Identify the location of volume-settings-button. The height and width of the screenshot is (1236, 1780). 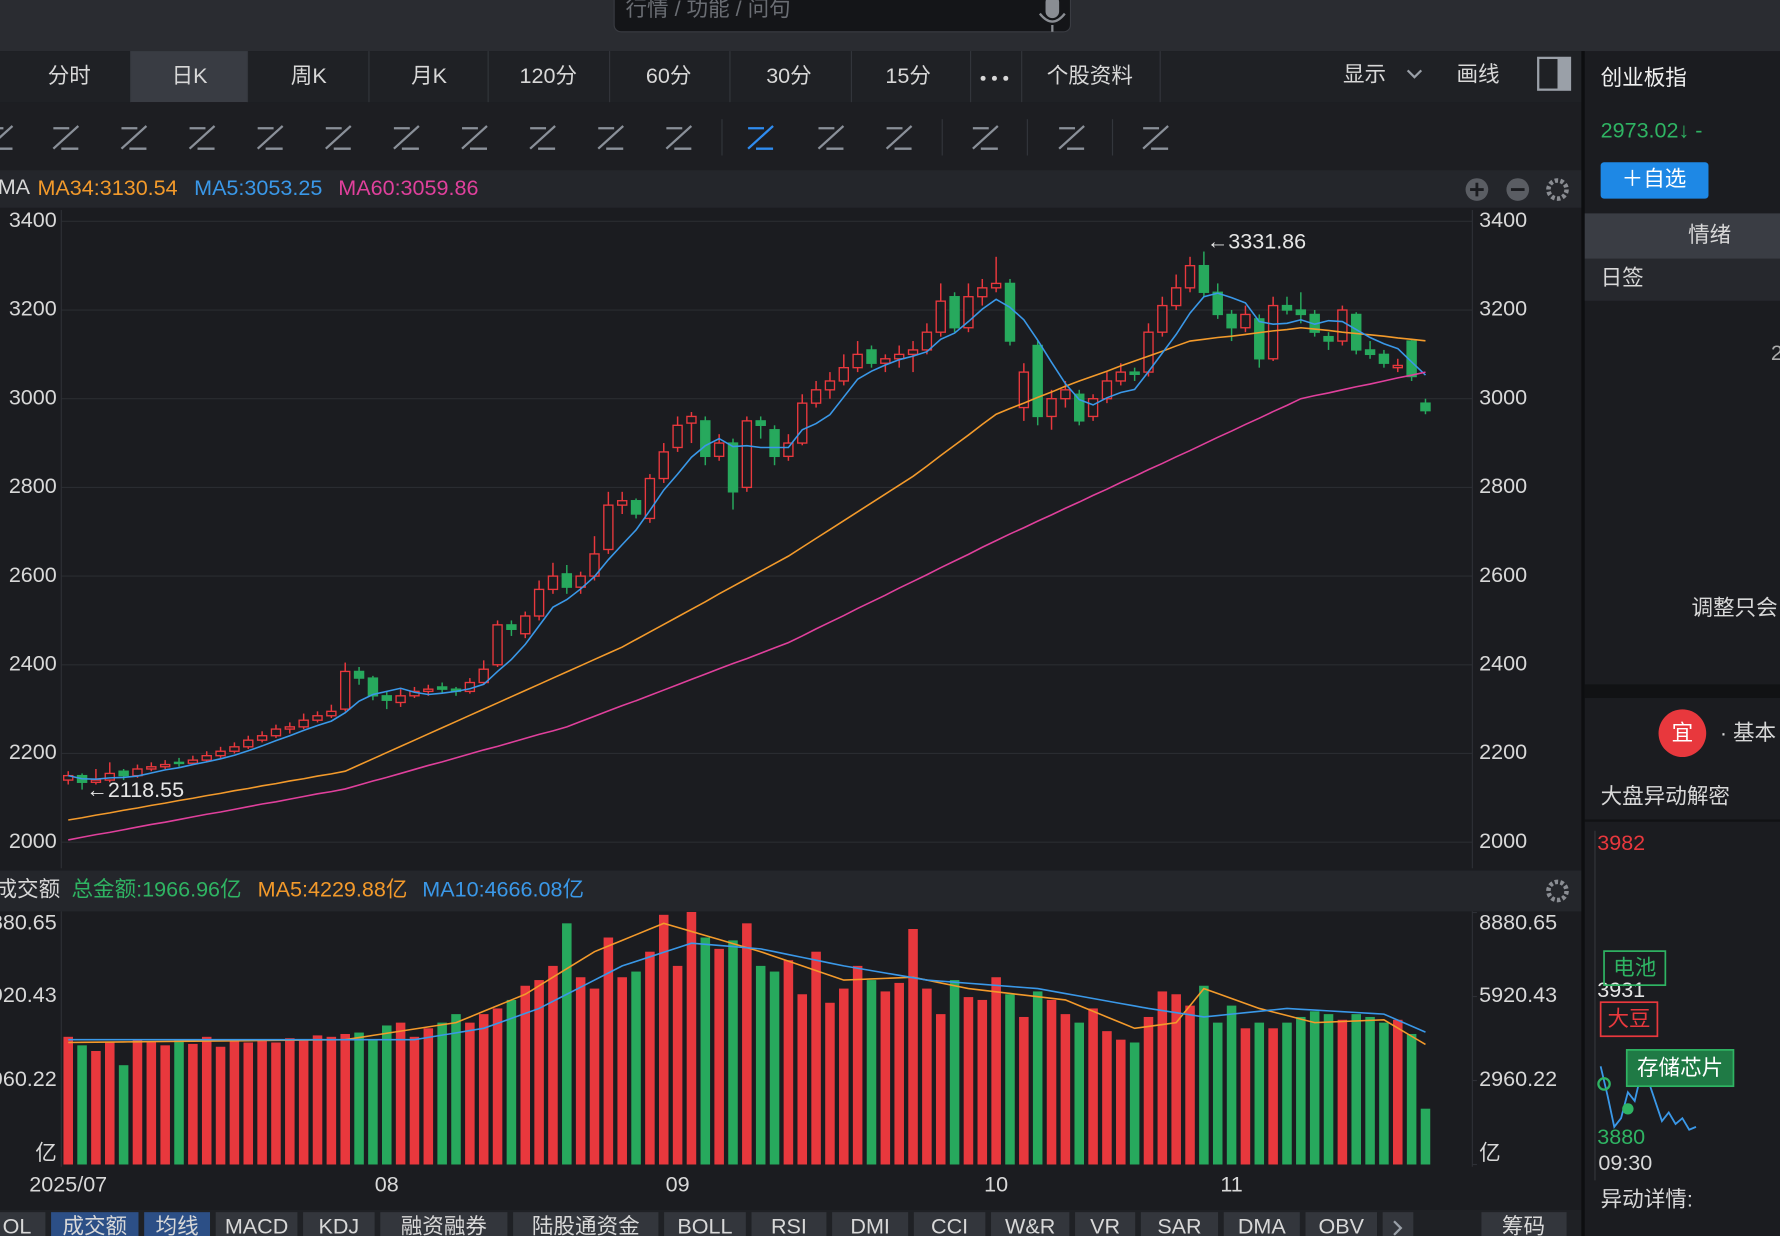
(1557, 891).